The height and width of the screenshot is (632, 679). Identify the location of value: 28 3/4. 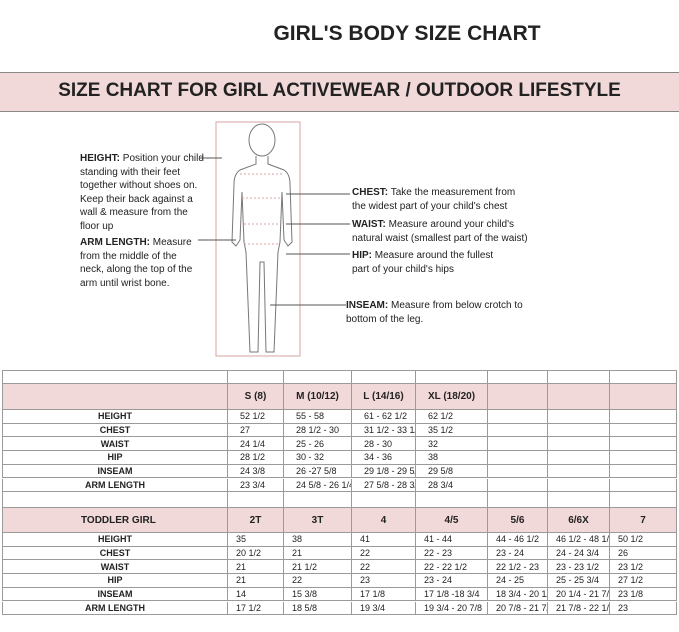
(452, 485).